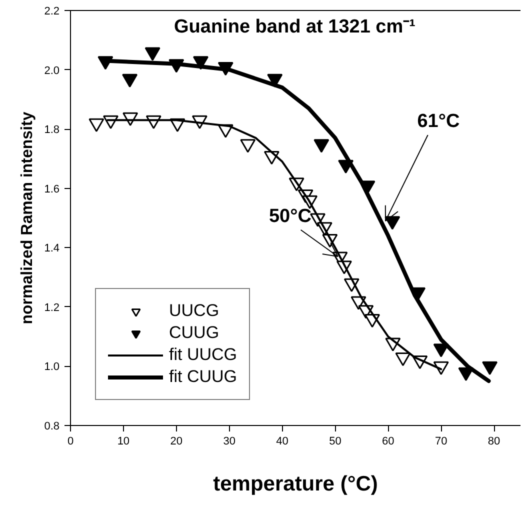 This screenshot has height=512, width=530. Describe the element at coordinates (52, 426) in the screenshot. I see `y-tick-label: 0.8` at that location.